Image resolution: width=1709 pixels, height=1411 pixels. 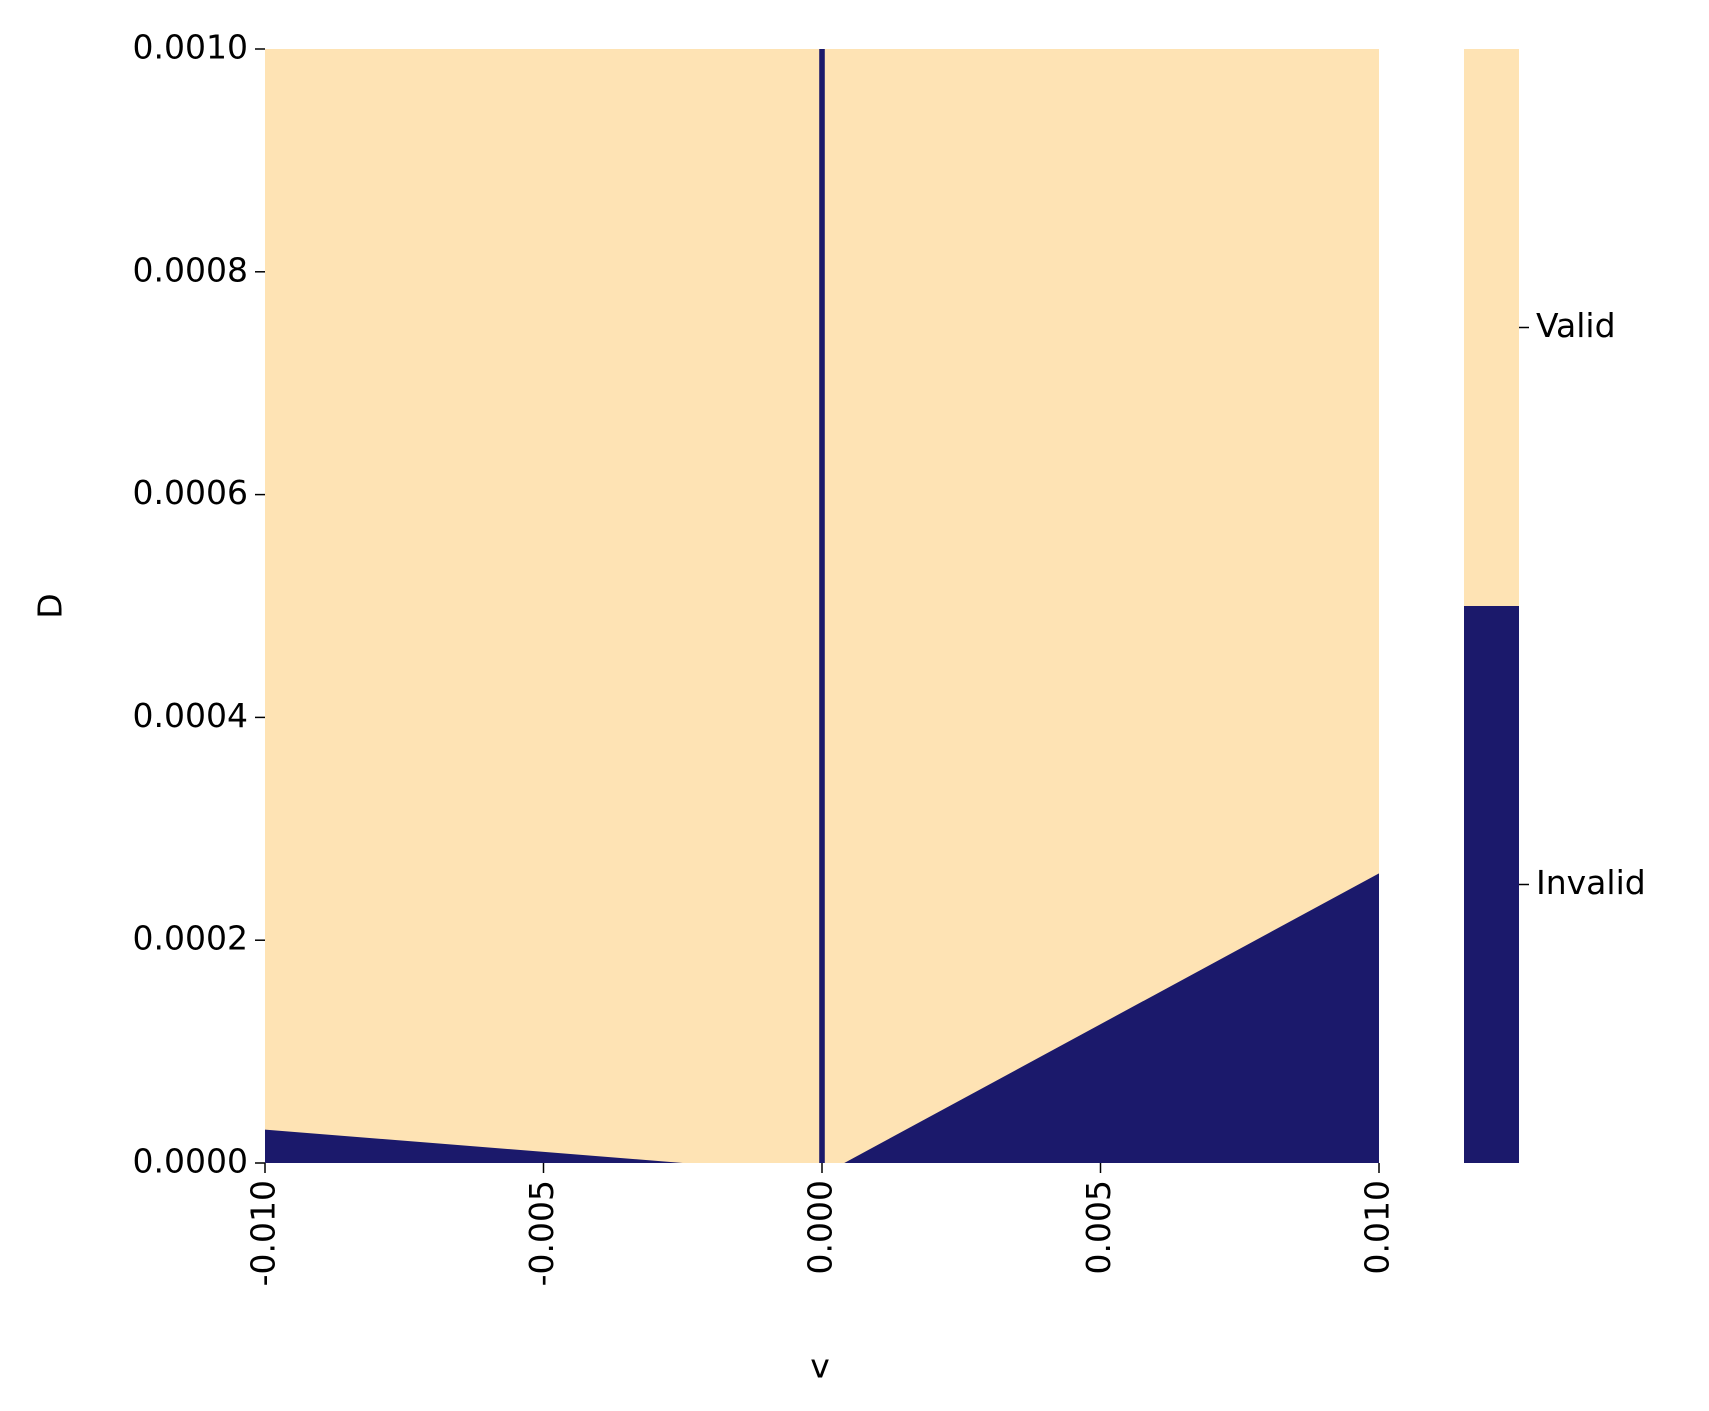 What do you see at coordinates (190, 715) in the screenshot?
I see `y-tick-label: 0.0004` at bounding box center [190, 715].